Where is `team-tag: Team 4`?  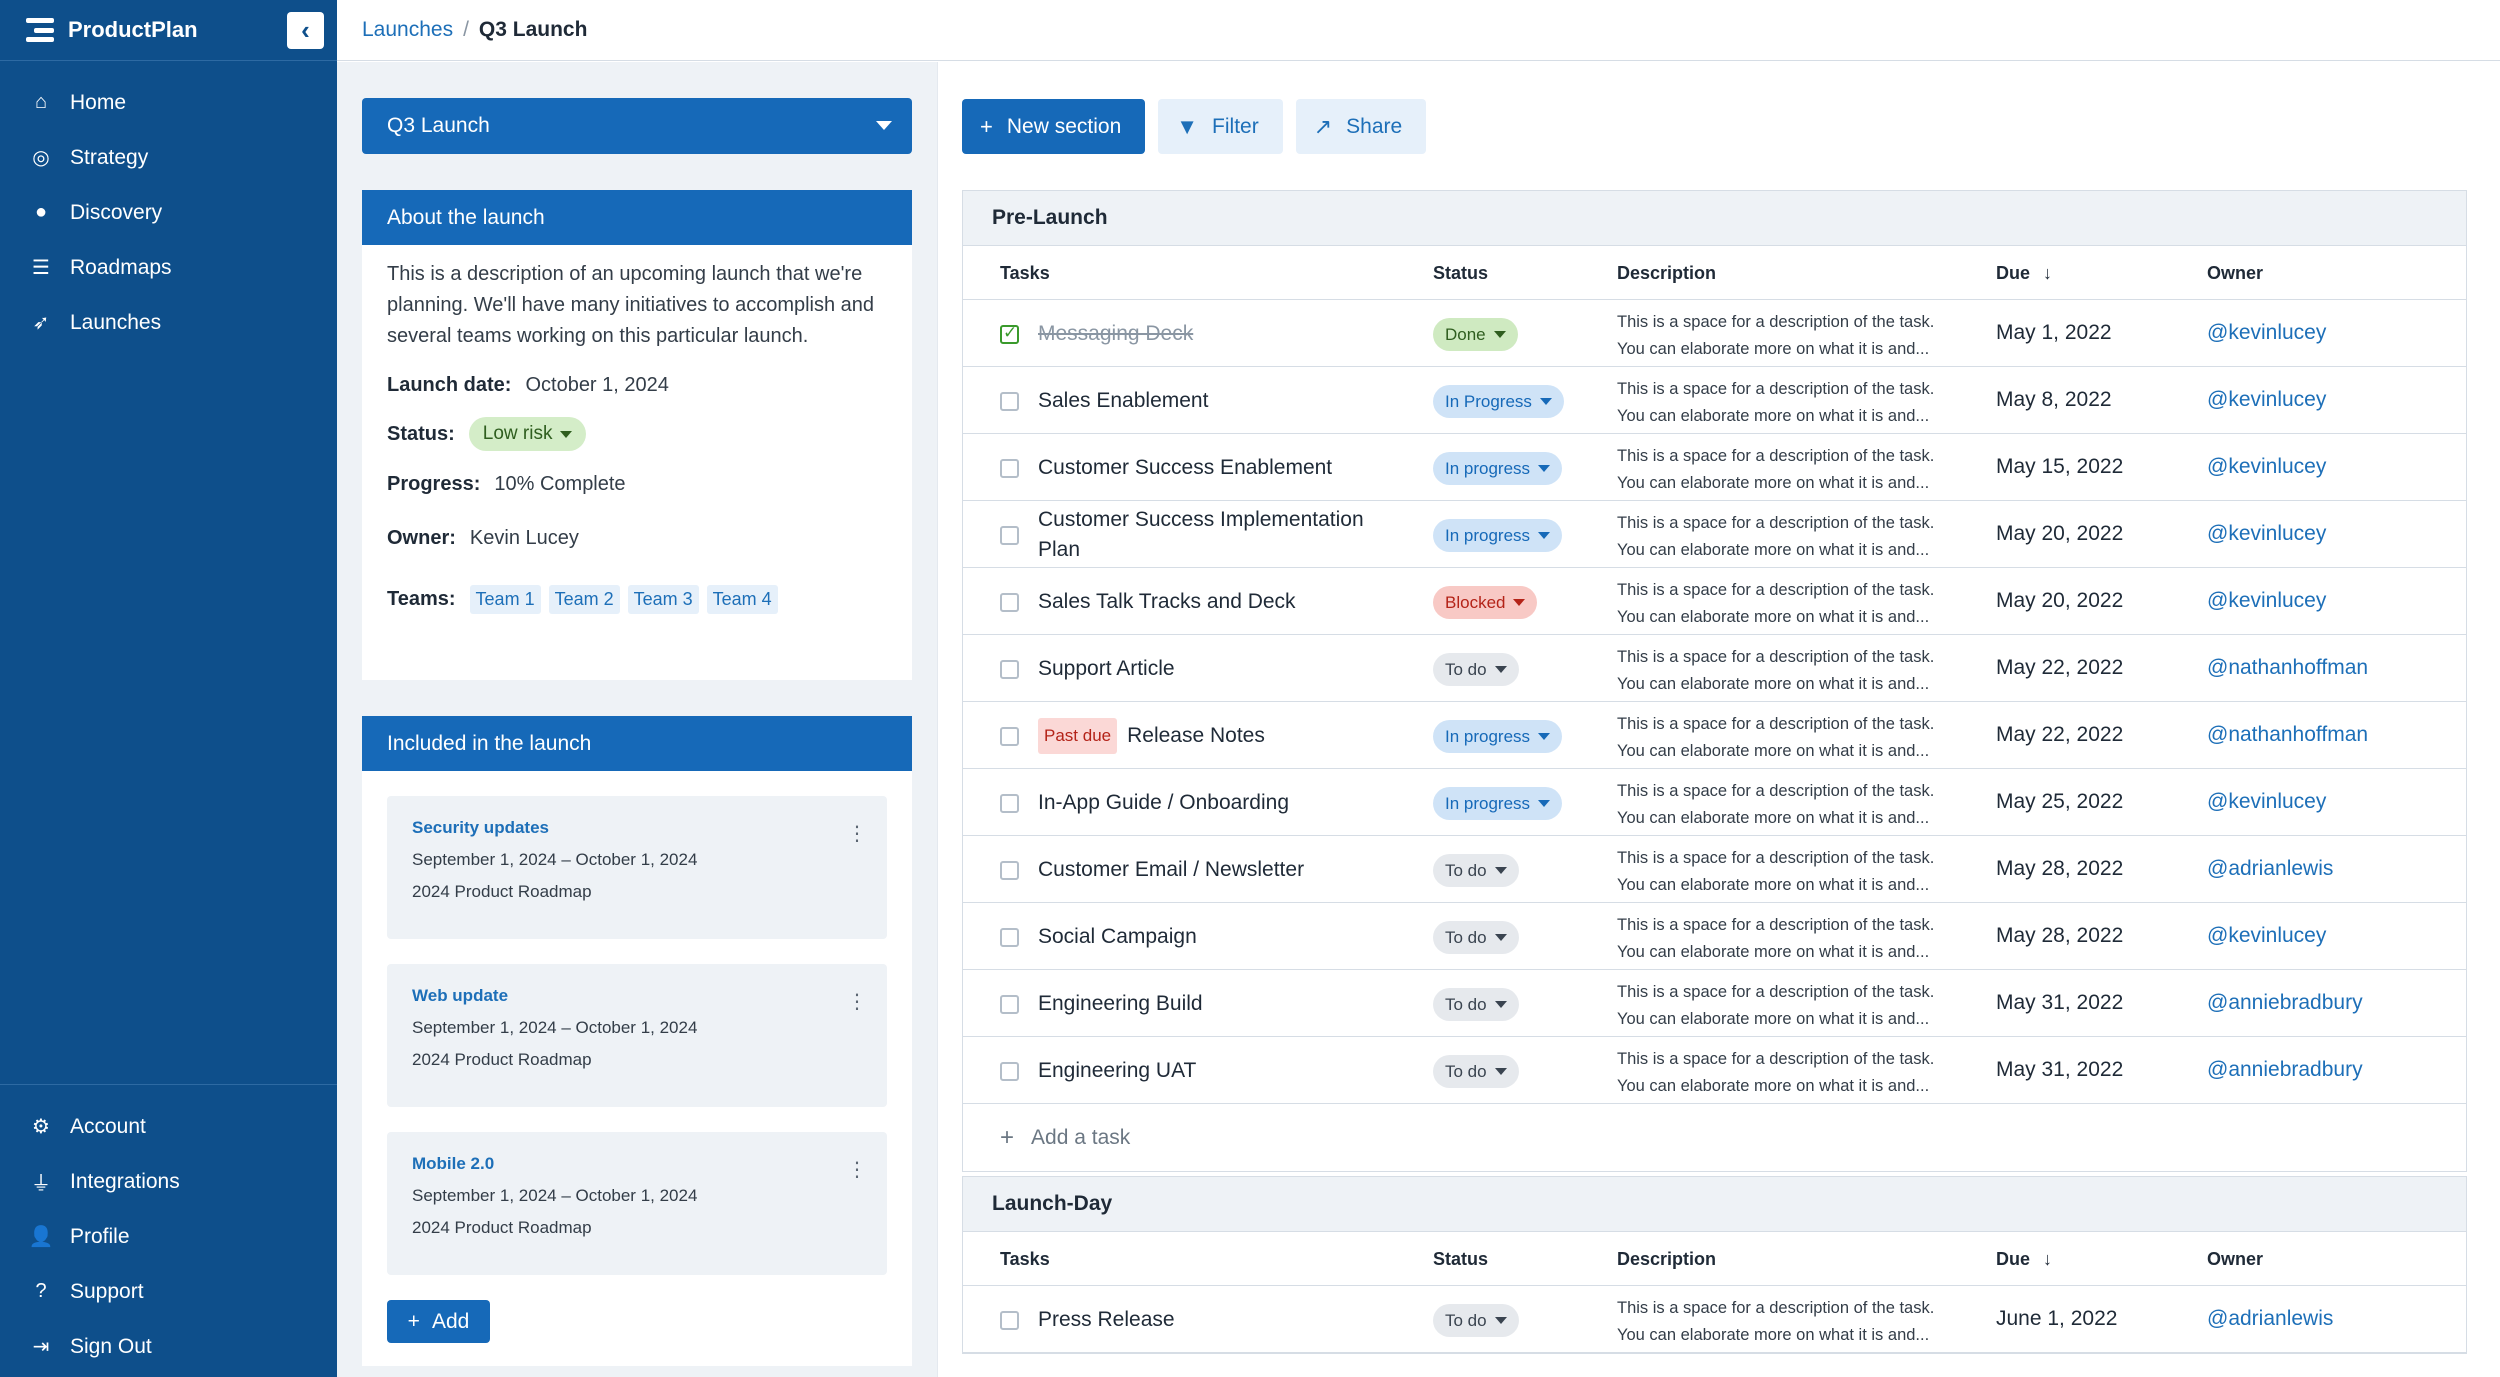
team-tag: Team 4 is located at coordinates (742, 599).